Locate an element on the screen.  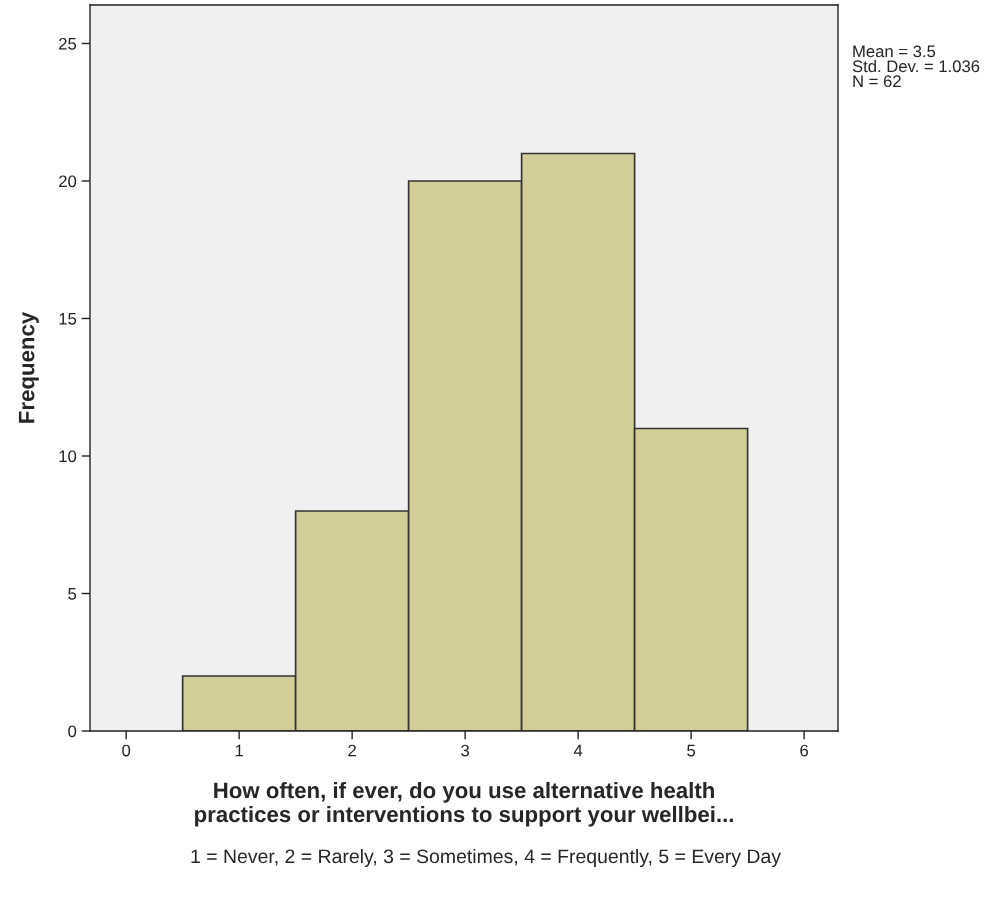
y-tick-label: 5 is located at coordinates (72, 594).